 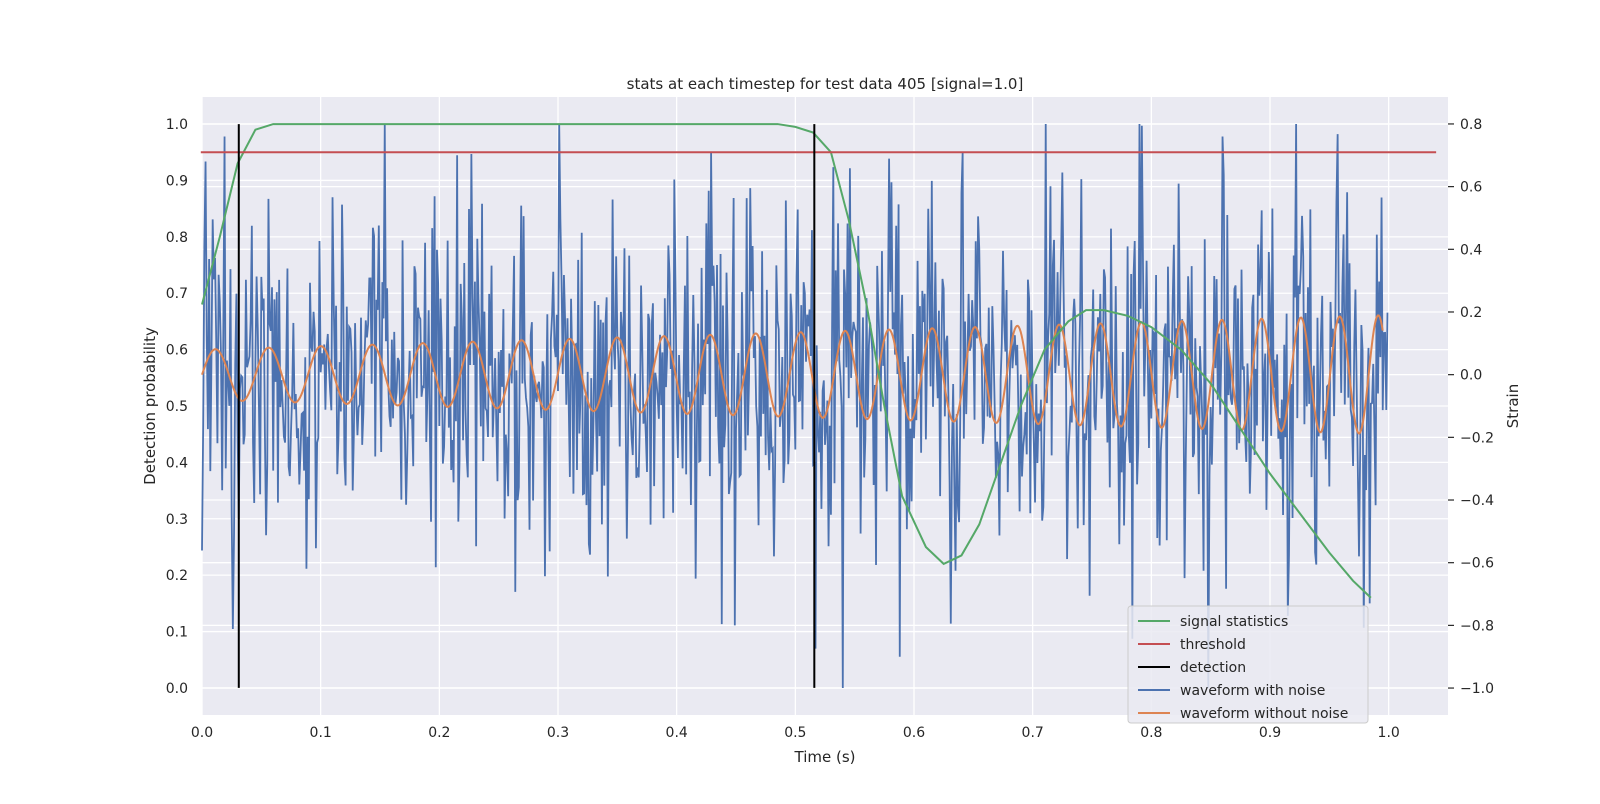 What do you see at coordinates (1477, 689) in the screenshot?
I see `y-right-tick-label: −1.0` at bounding box center [1477, 689].